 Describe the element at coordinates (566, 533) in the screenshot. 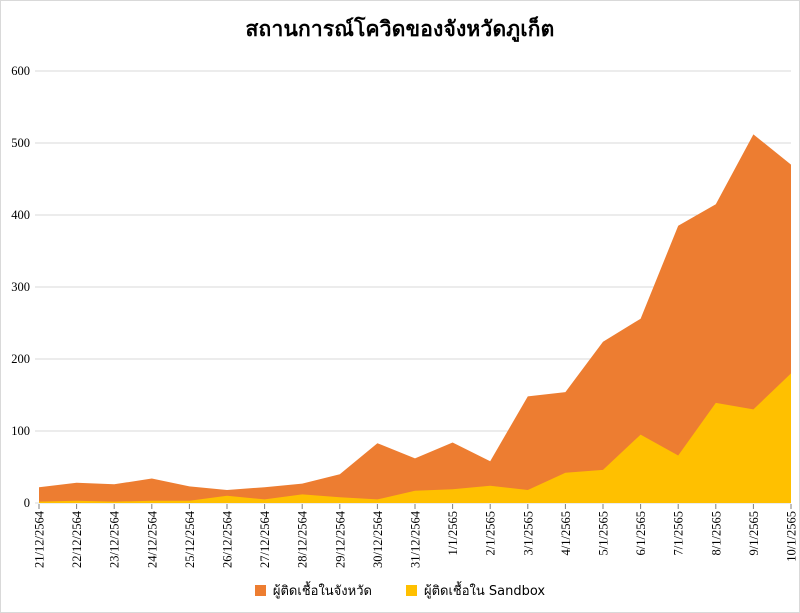

I see `x-axis-tick-label: 4/1/2565` at that location.